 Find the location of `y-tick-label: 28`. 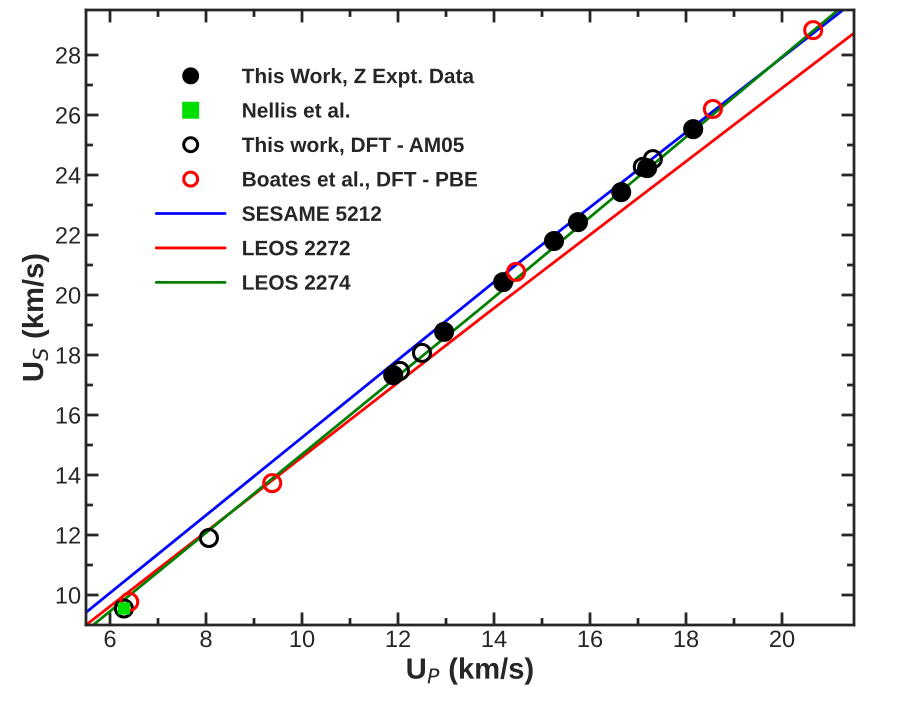

y-tick-label: 28 is located at coordinates (68, 55).